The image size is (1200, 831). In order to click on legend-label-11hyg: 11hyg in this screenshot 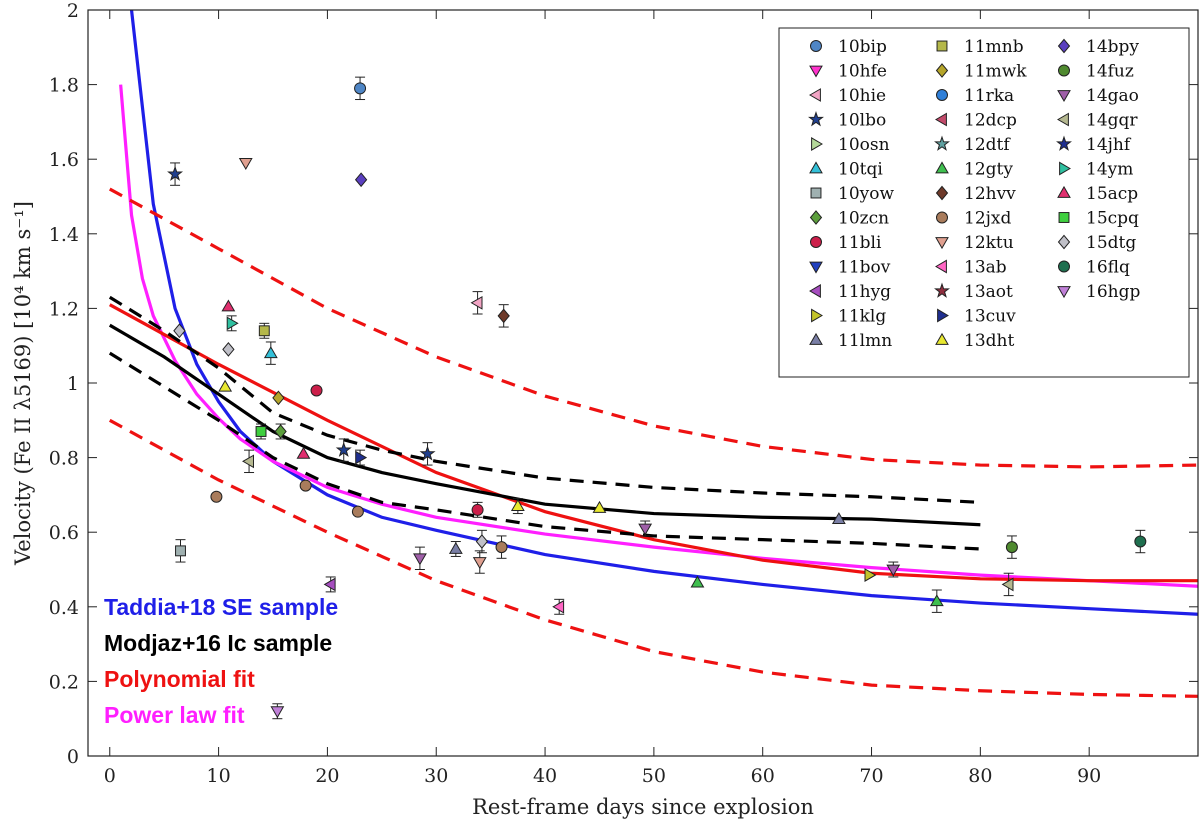, I will do `click(864, 292)`.